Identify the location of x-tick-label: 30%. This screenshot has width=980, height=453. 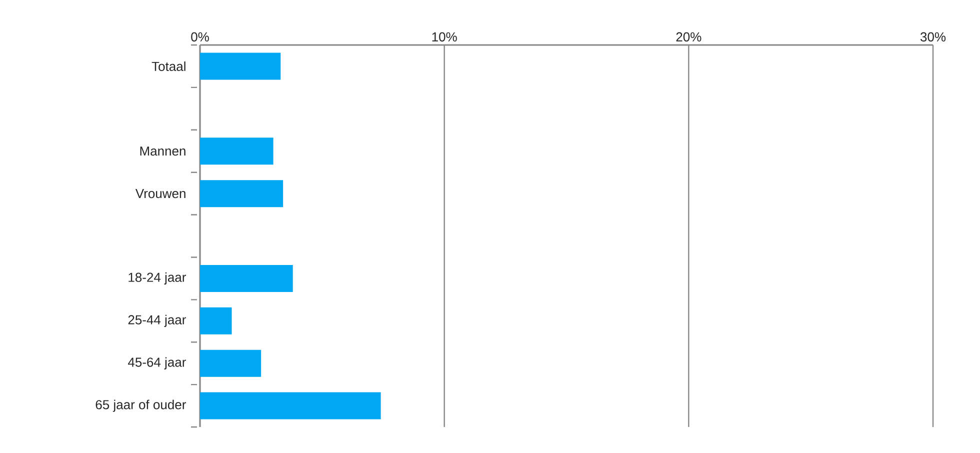
(933, 37).